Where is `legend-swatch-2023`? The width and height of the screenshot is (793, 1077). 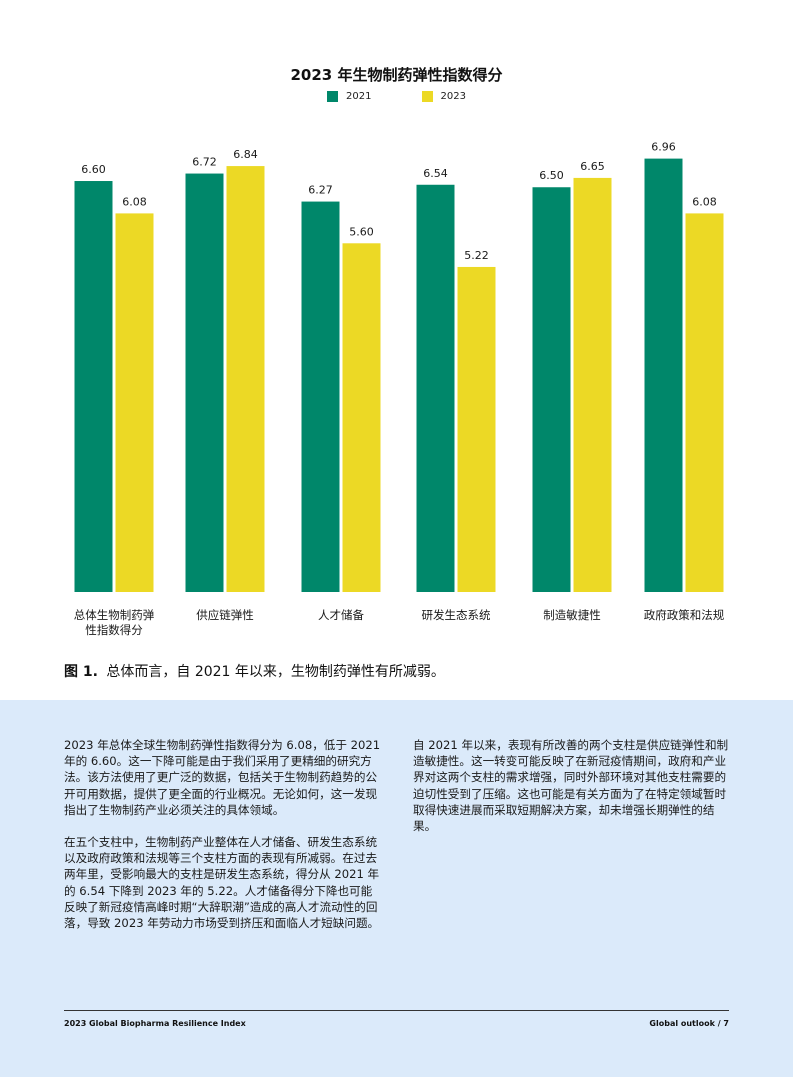 legend-swatch-2023 is located at coordinates (427, 96).